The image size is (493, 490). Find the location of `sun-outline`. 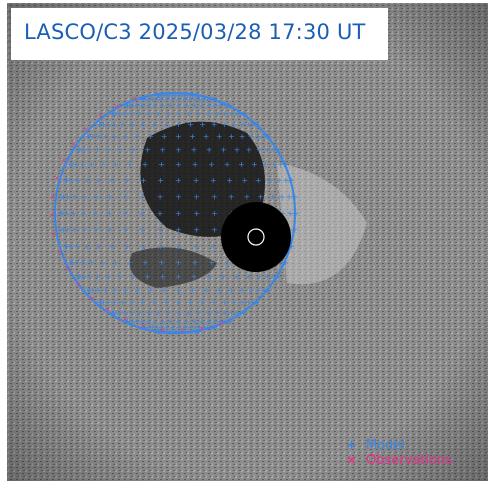

sun-outline is located at coordinates (256, 237).